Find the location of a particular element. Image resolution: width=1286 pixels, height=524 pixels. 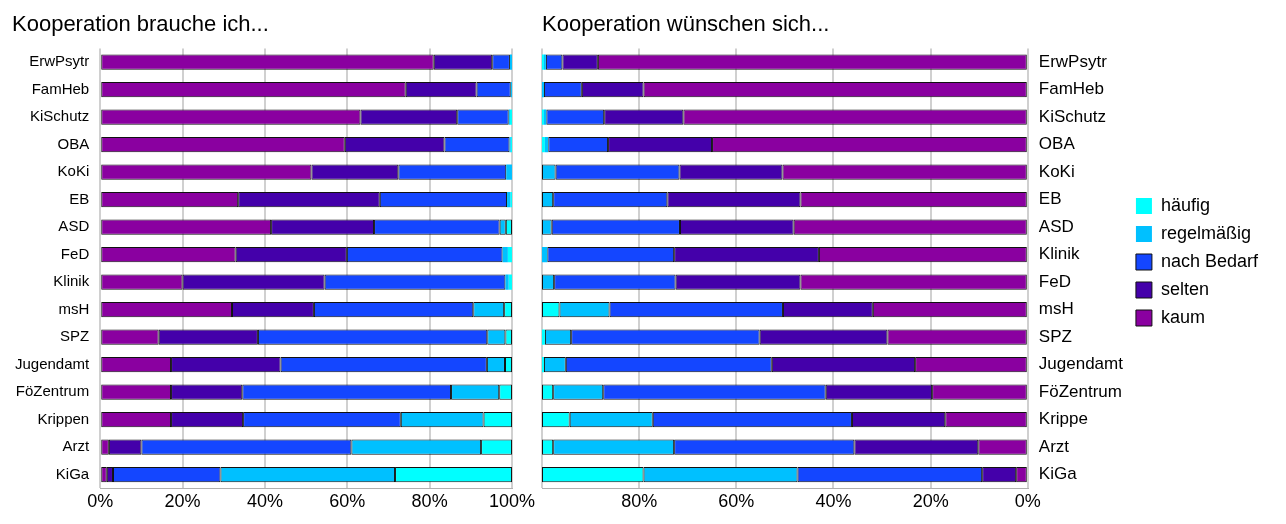

x-tick-label: 100% is located at coordinates (511, 501).